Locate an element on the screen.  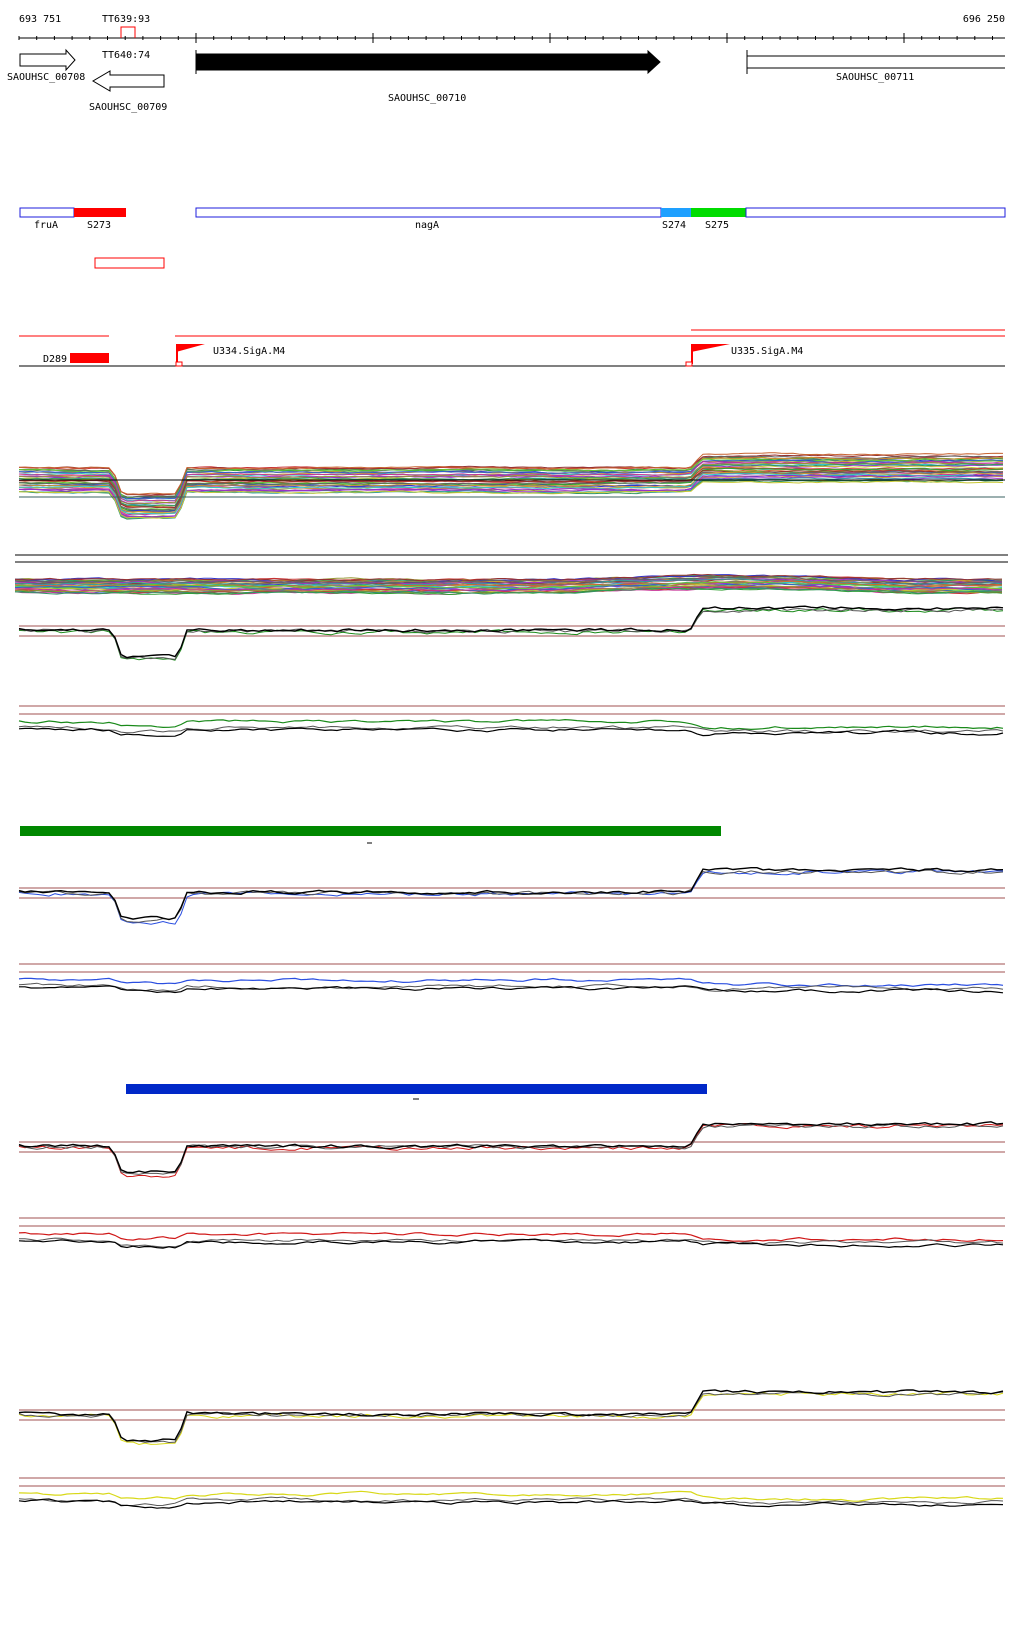
blue-condition-bar is located at coordinates (416, 1089).